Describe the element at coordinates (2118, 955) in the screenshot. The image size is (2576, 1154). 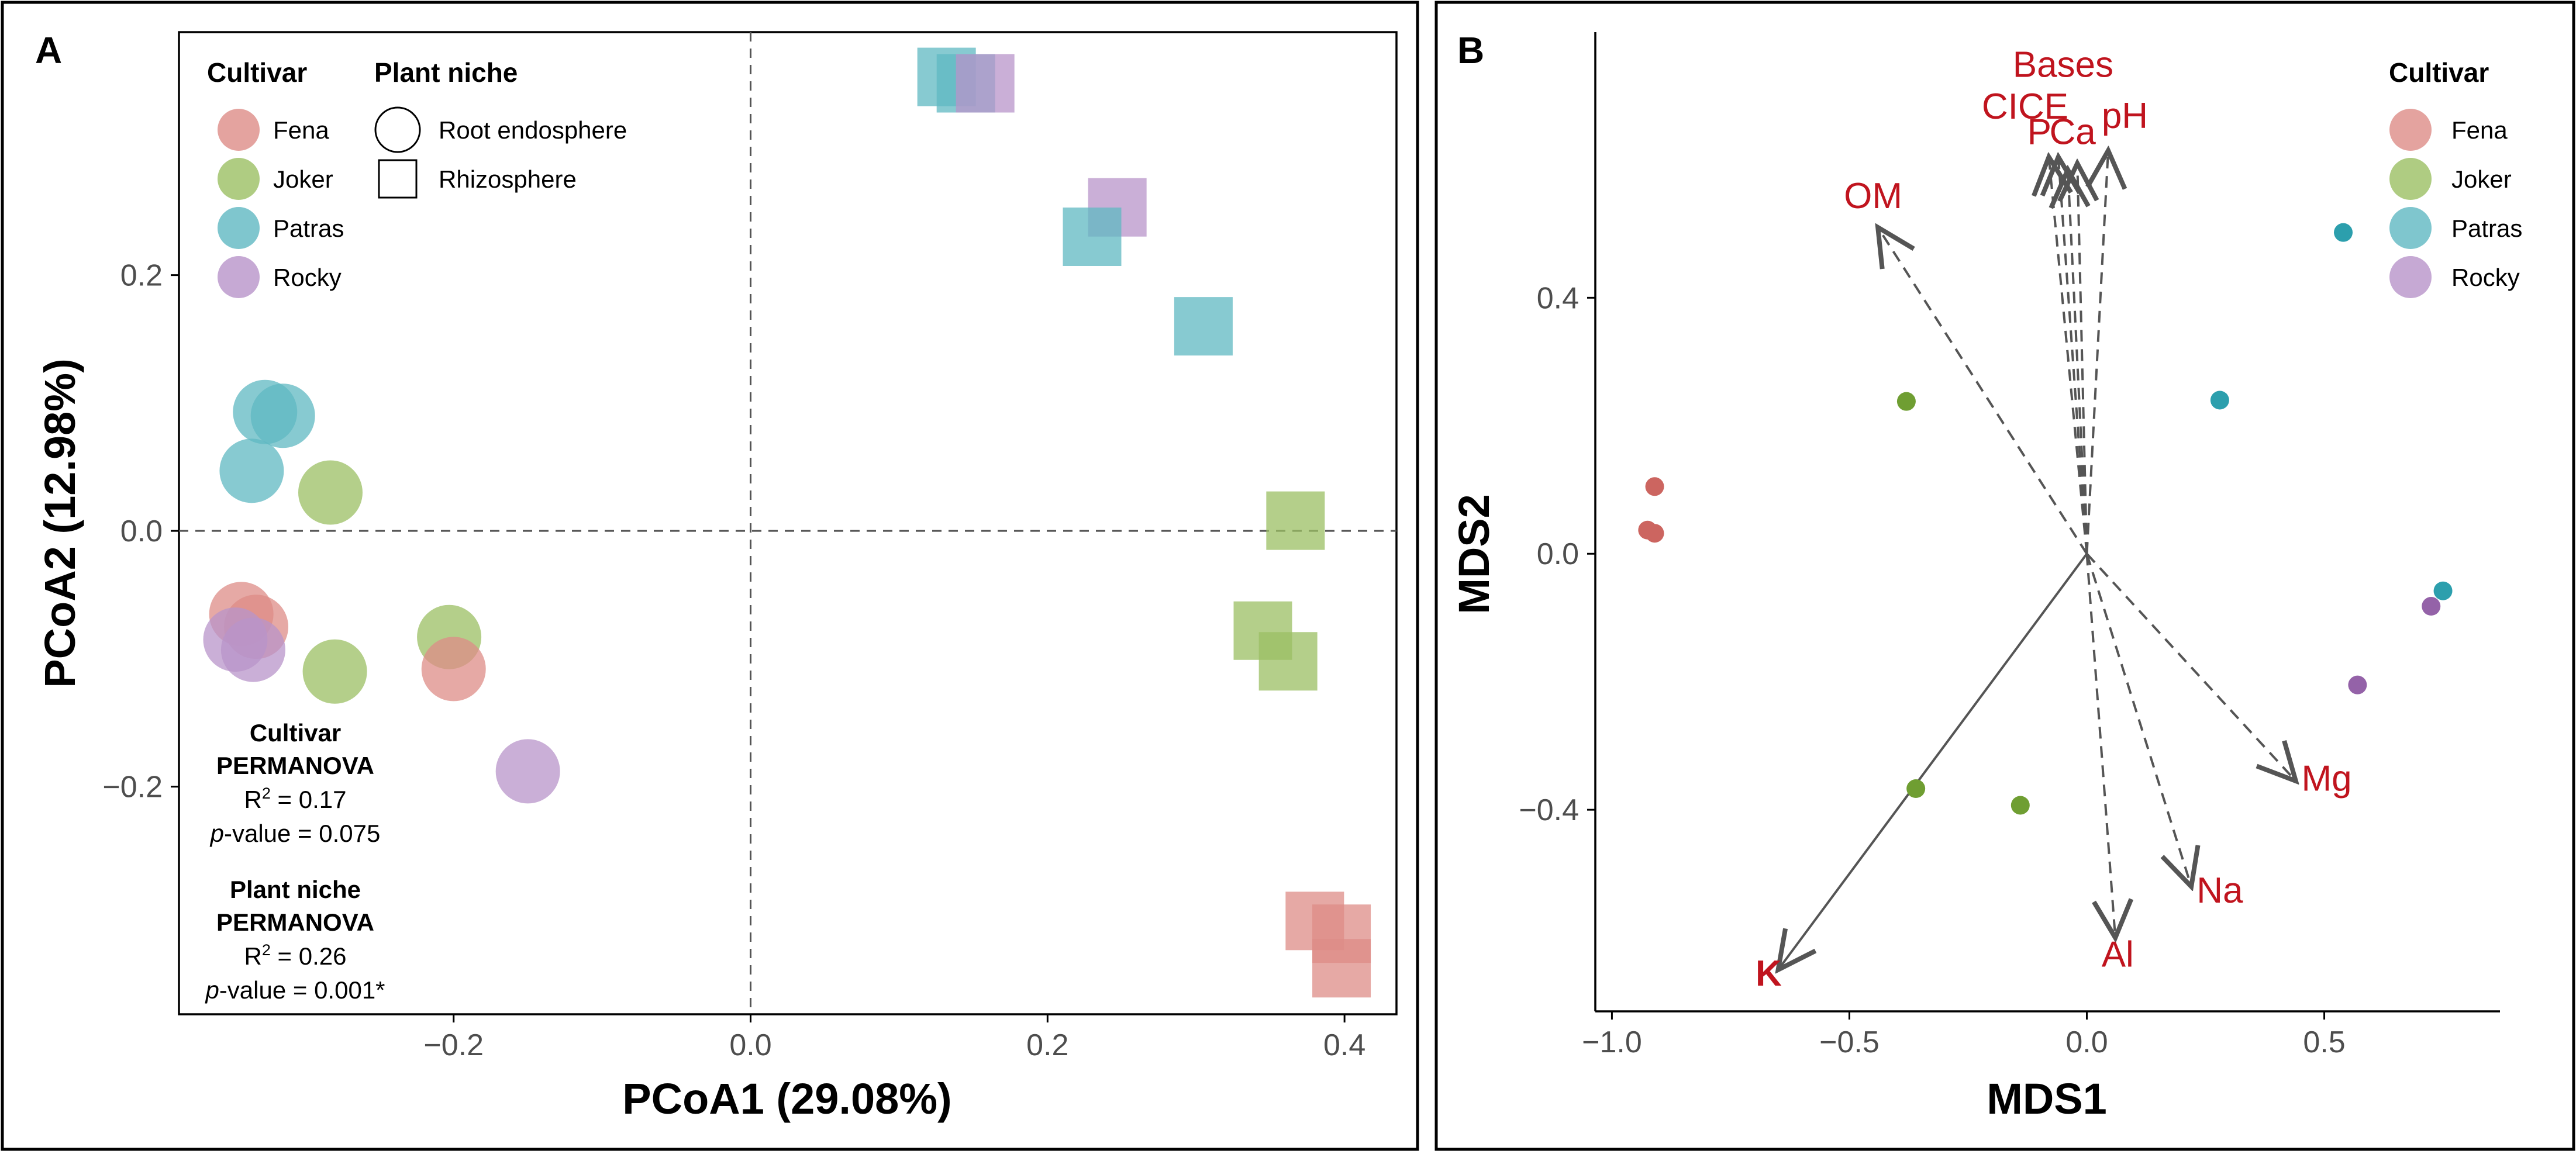
I see `vector-label-al: Al` at that location.